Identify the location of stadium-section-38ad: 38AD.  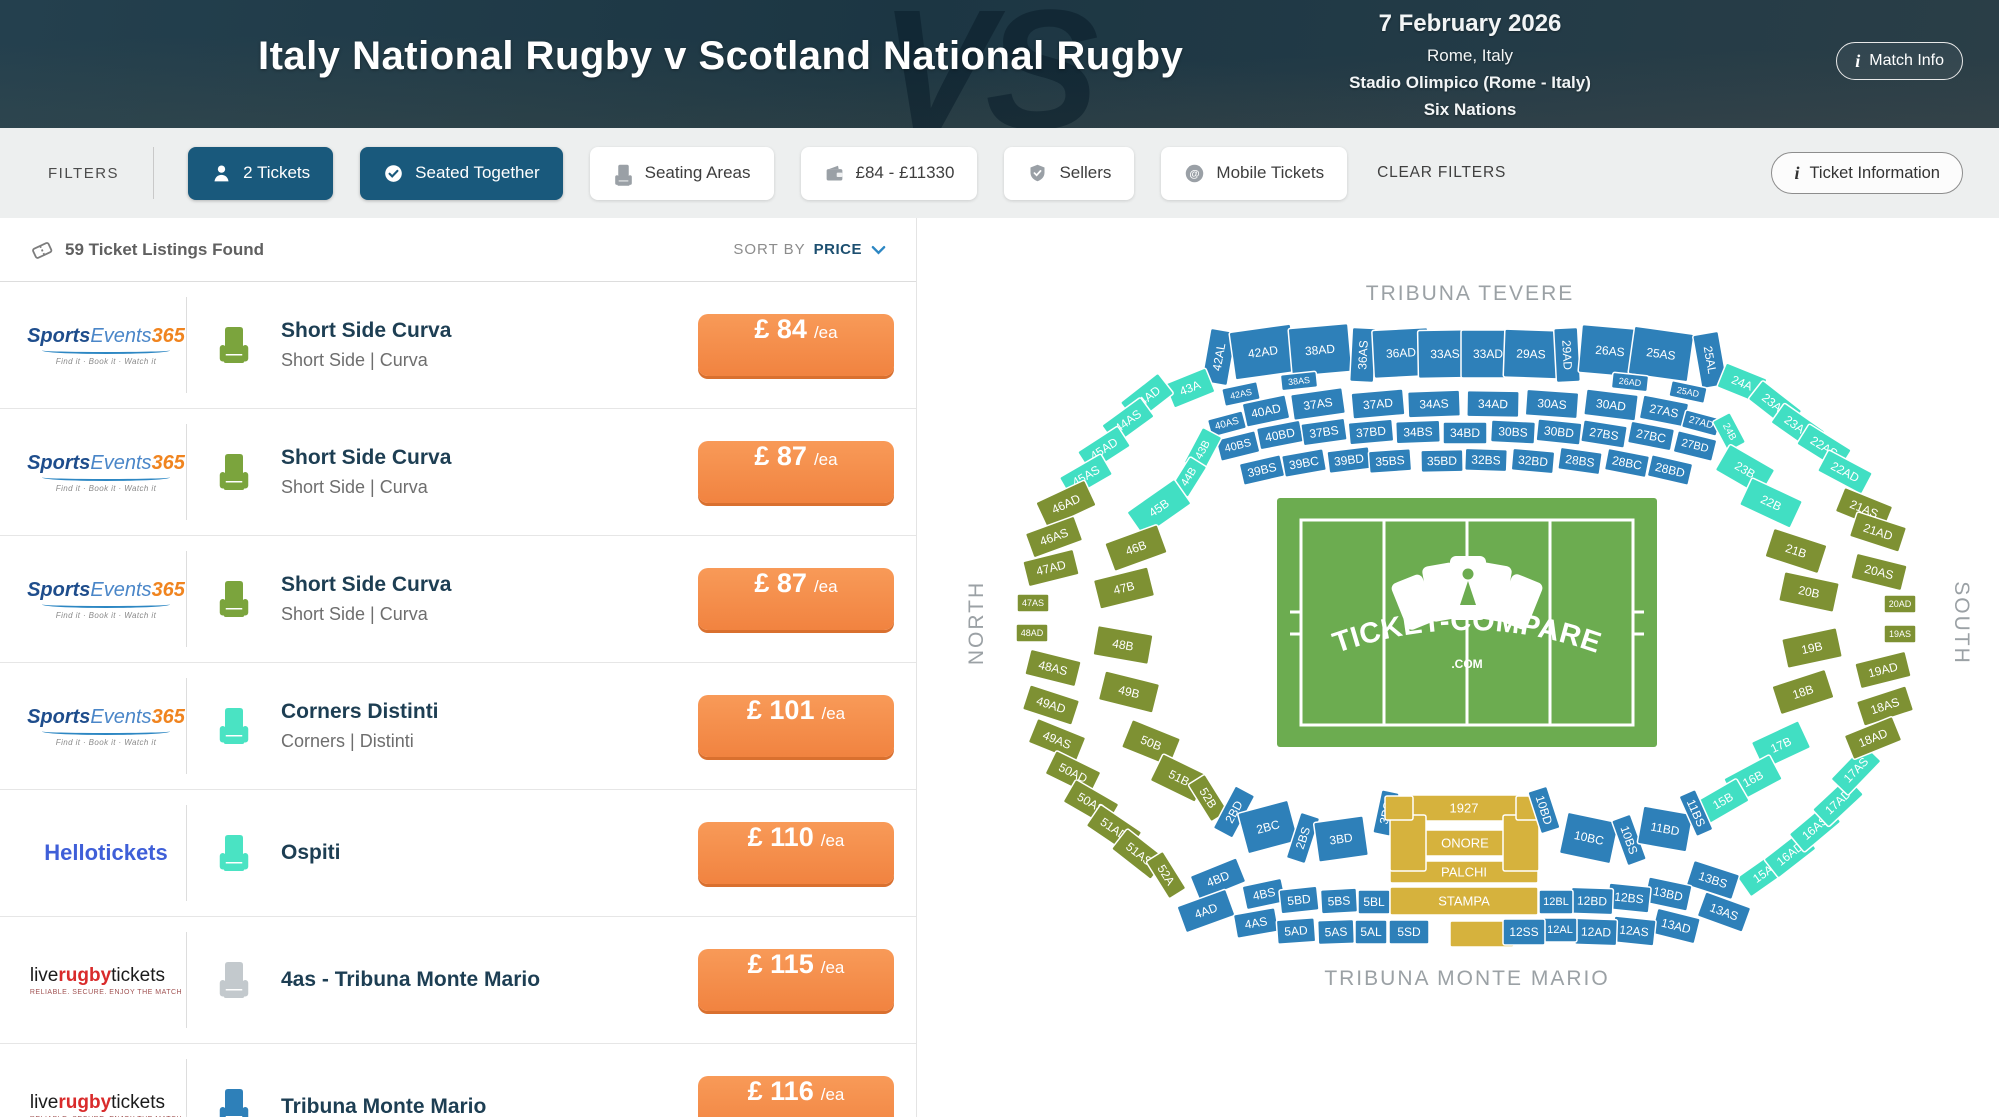
(1320, 350).